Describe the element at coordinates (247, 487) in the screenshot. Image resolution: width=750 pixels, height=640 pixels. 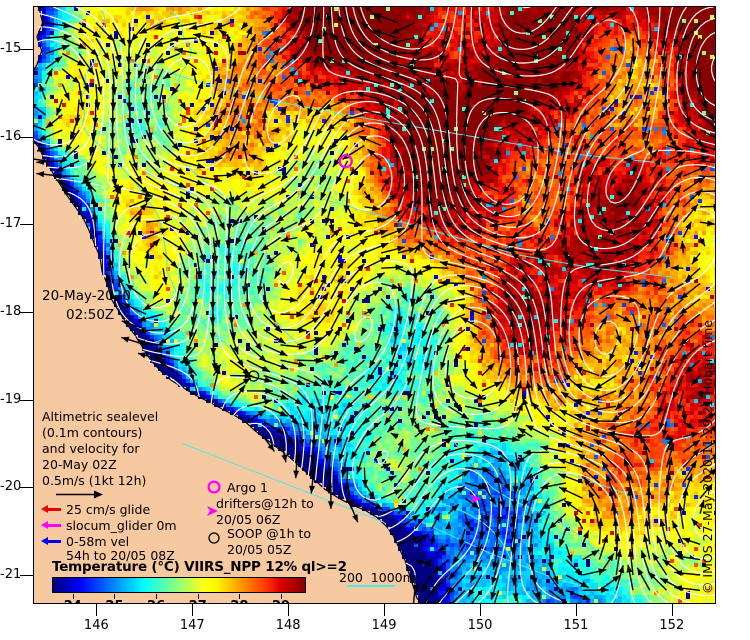
I see `argo-legend-line-1: Argo 1` at that location.